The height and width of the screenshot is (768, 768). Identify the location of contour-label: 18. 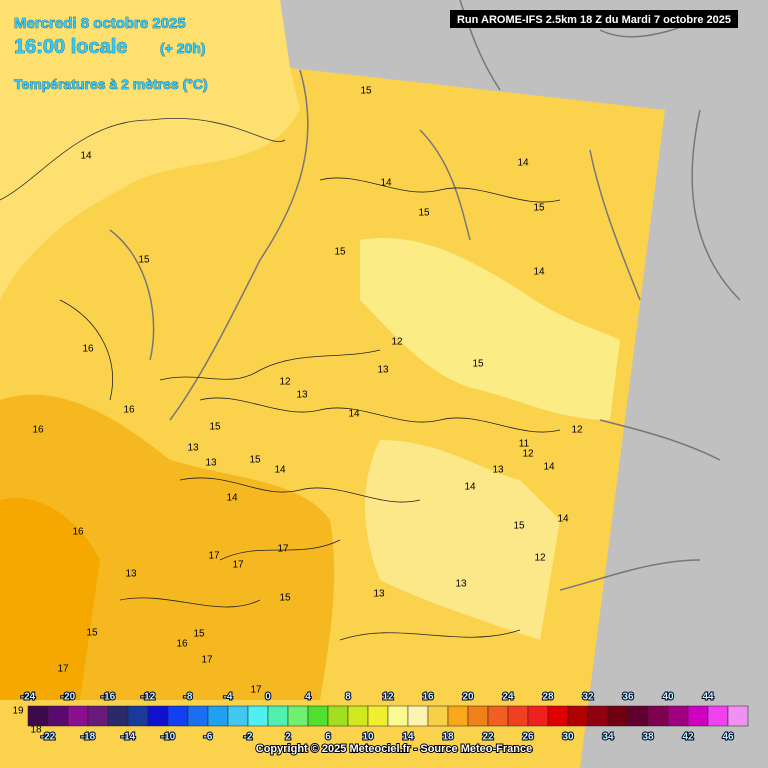
(36, 730).